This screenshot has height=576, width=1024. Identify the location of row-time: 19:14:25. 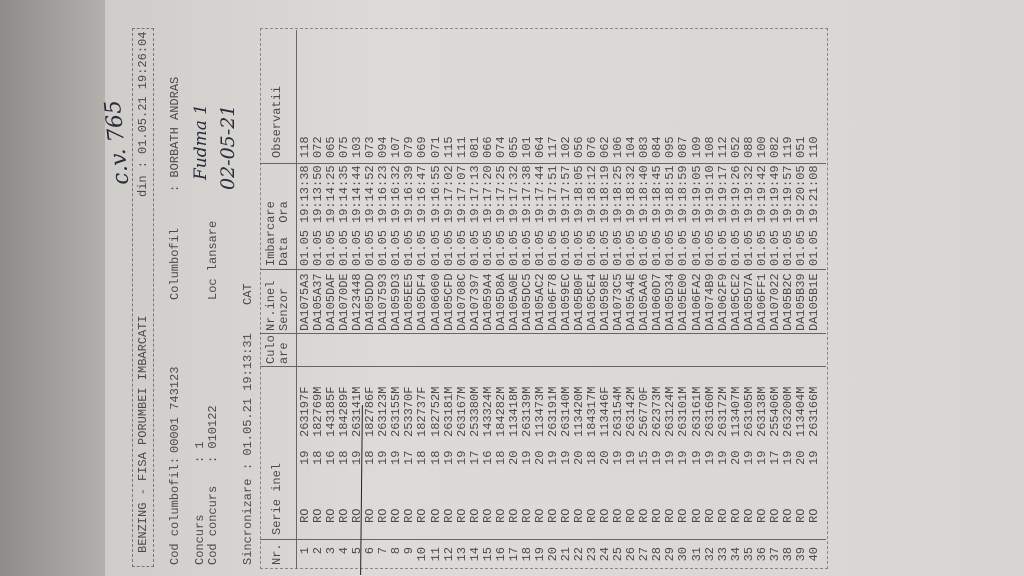
(331, 194).